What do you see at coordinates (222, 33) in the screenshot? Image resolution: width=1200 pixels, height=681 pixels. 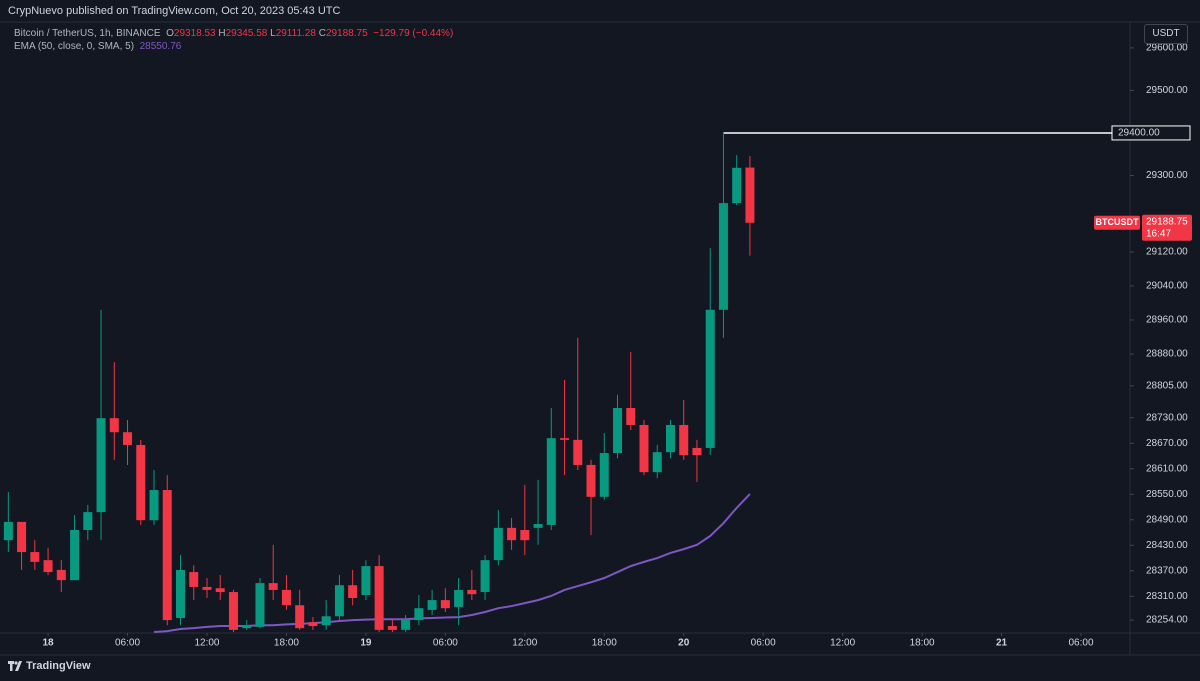 I see `legend-key: H` at bounding box center [222, 33].